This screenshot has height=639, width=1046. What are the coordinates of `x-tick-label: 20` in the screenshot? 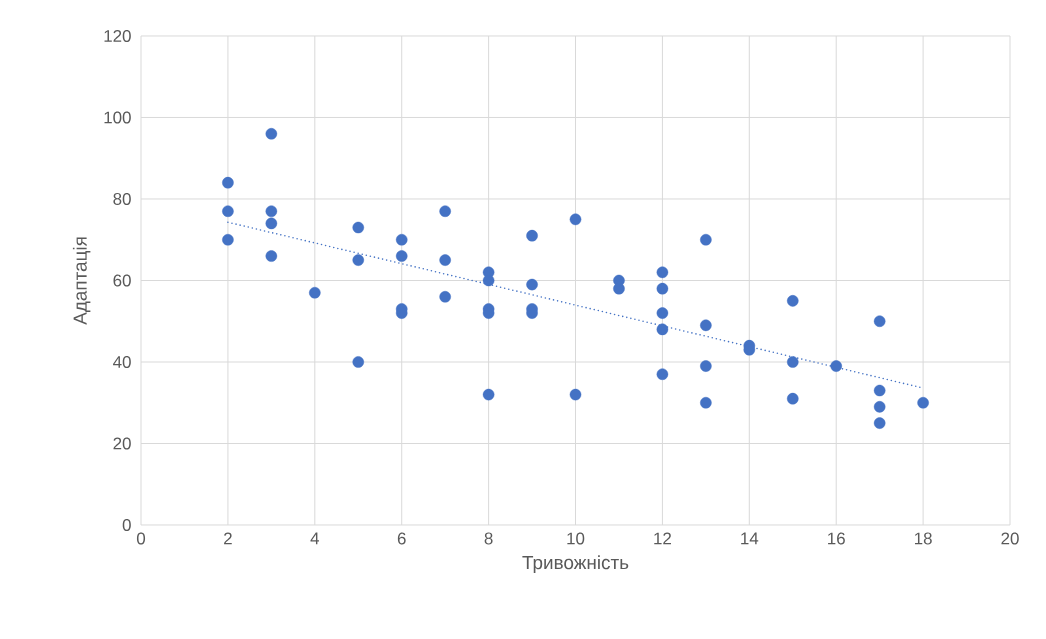 It's located at (1010, 538).